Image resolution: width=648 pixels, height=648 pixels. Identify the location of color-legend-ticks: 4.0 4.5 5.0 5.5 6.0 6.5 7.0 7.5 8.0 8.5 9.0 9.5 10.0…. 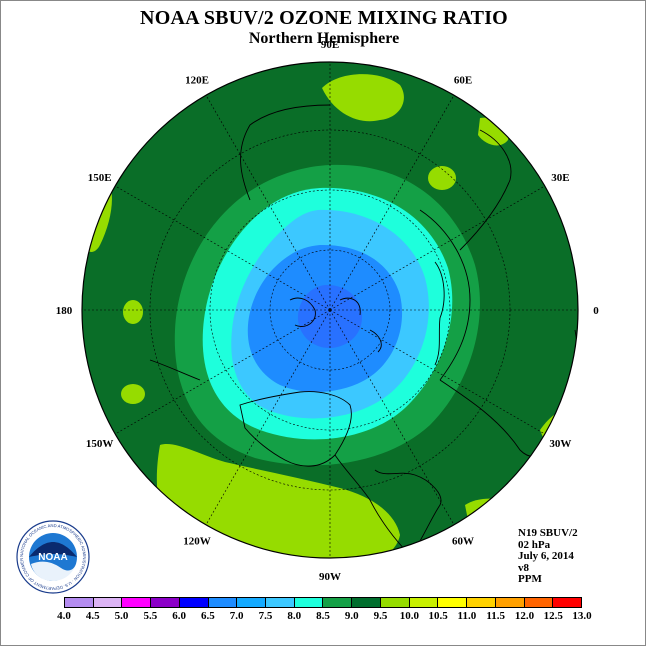
(324, 617).